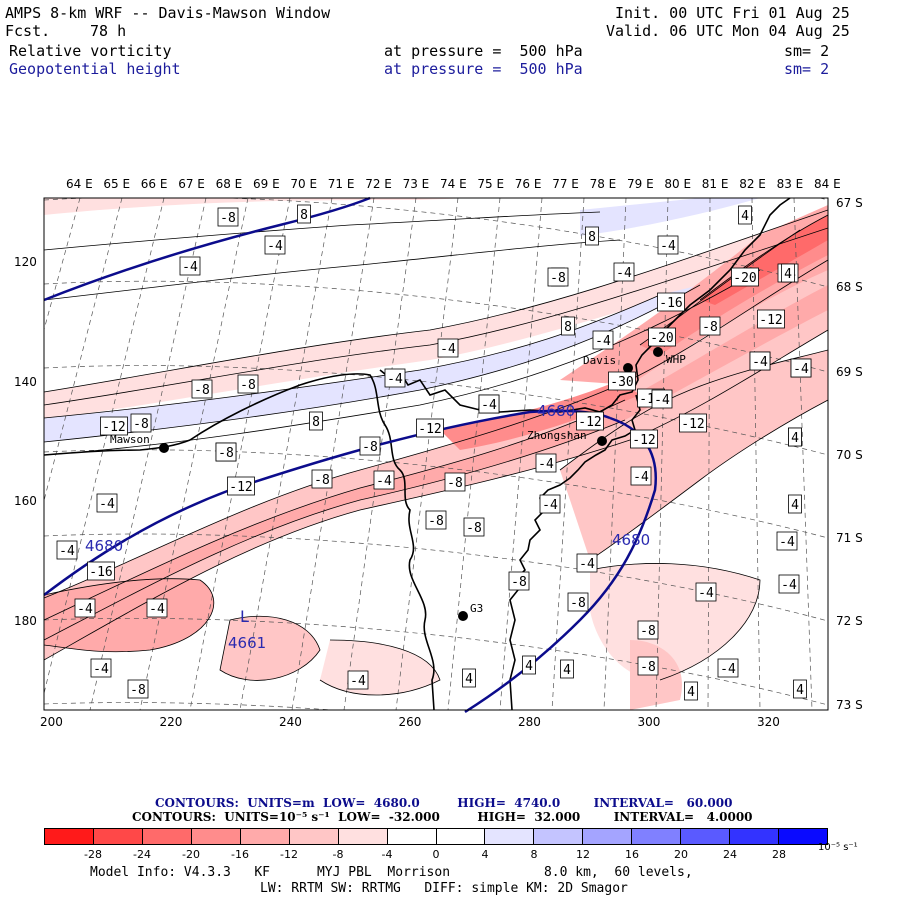 Image resolution: width=900 pixels, height=900 pixels. I want to click on longitude-tick-label: 81 E, so click(715, 184).